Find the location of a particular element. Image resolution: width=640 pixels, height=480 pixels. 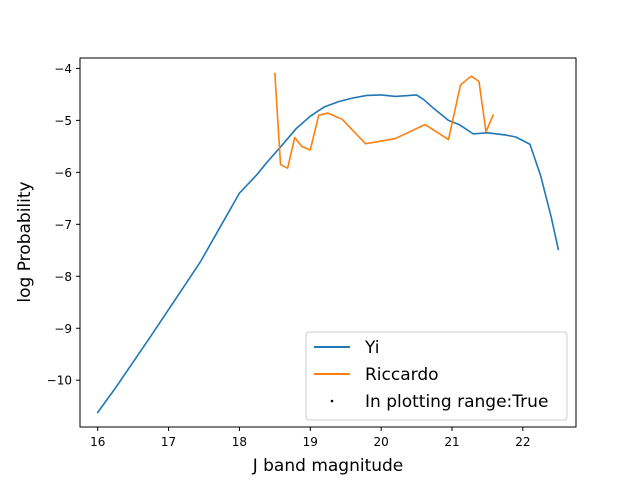

x-axis-title: J band magnitude is located at coordinates (328, 466).